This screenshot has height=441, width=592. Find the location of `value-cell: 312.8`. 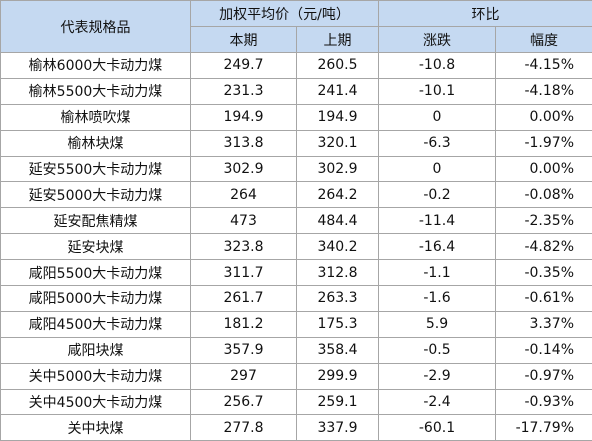

value-cell: 312.8 is located at coordinates (337, 273).